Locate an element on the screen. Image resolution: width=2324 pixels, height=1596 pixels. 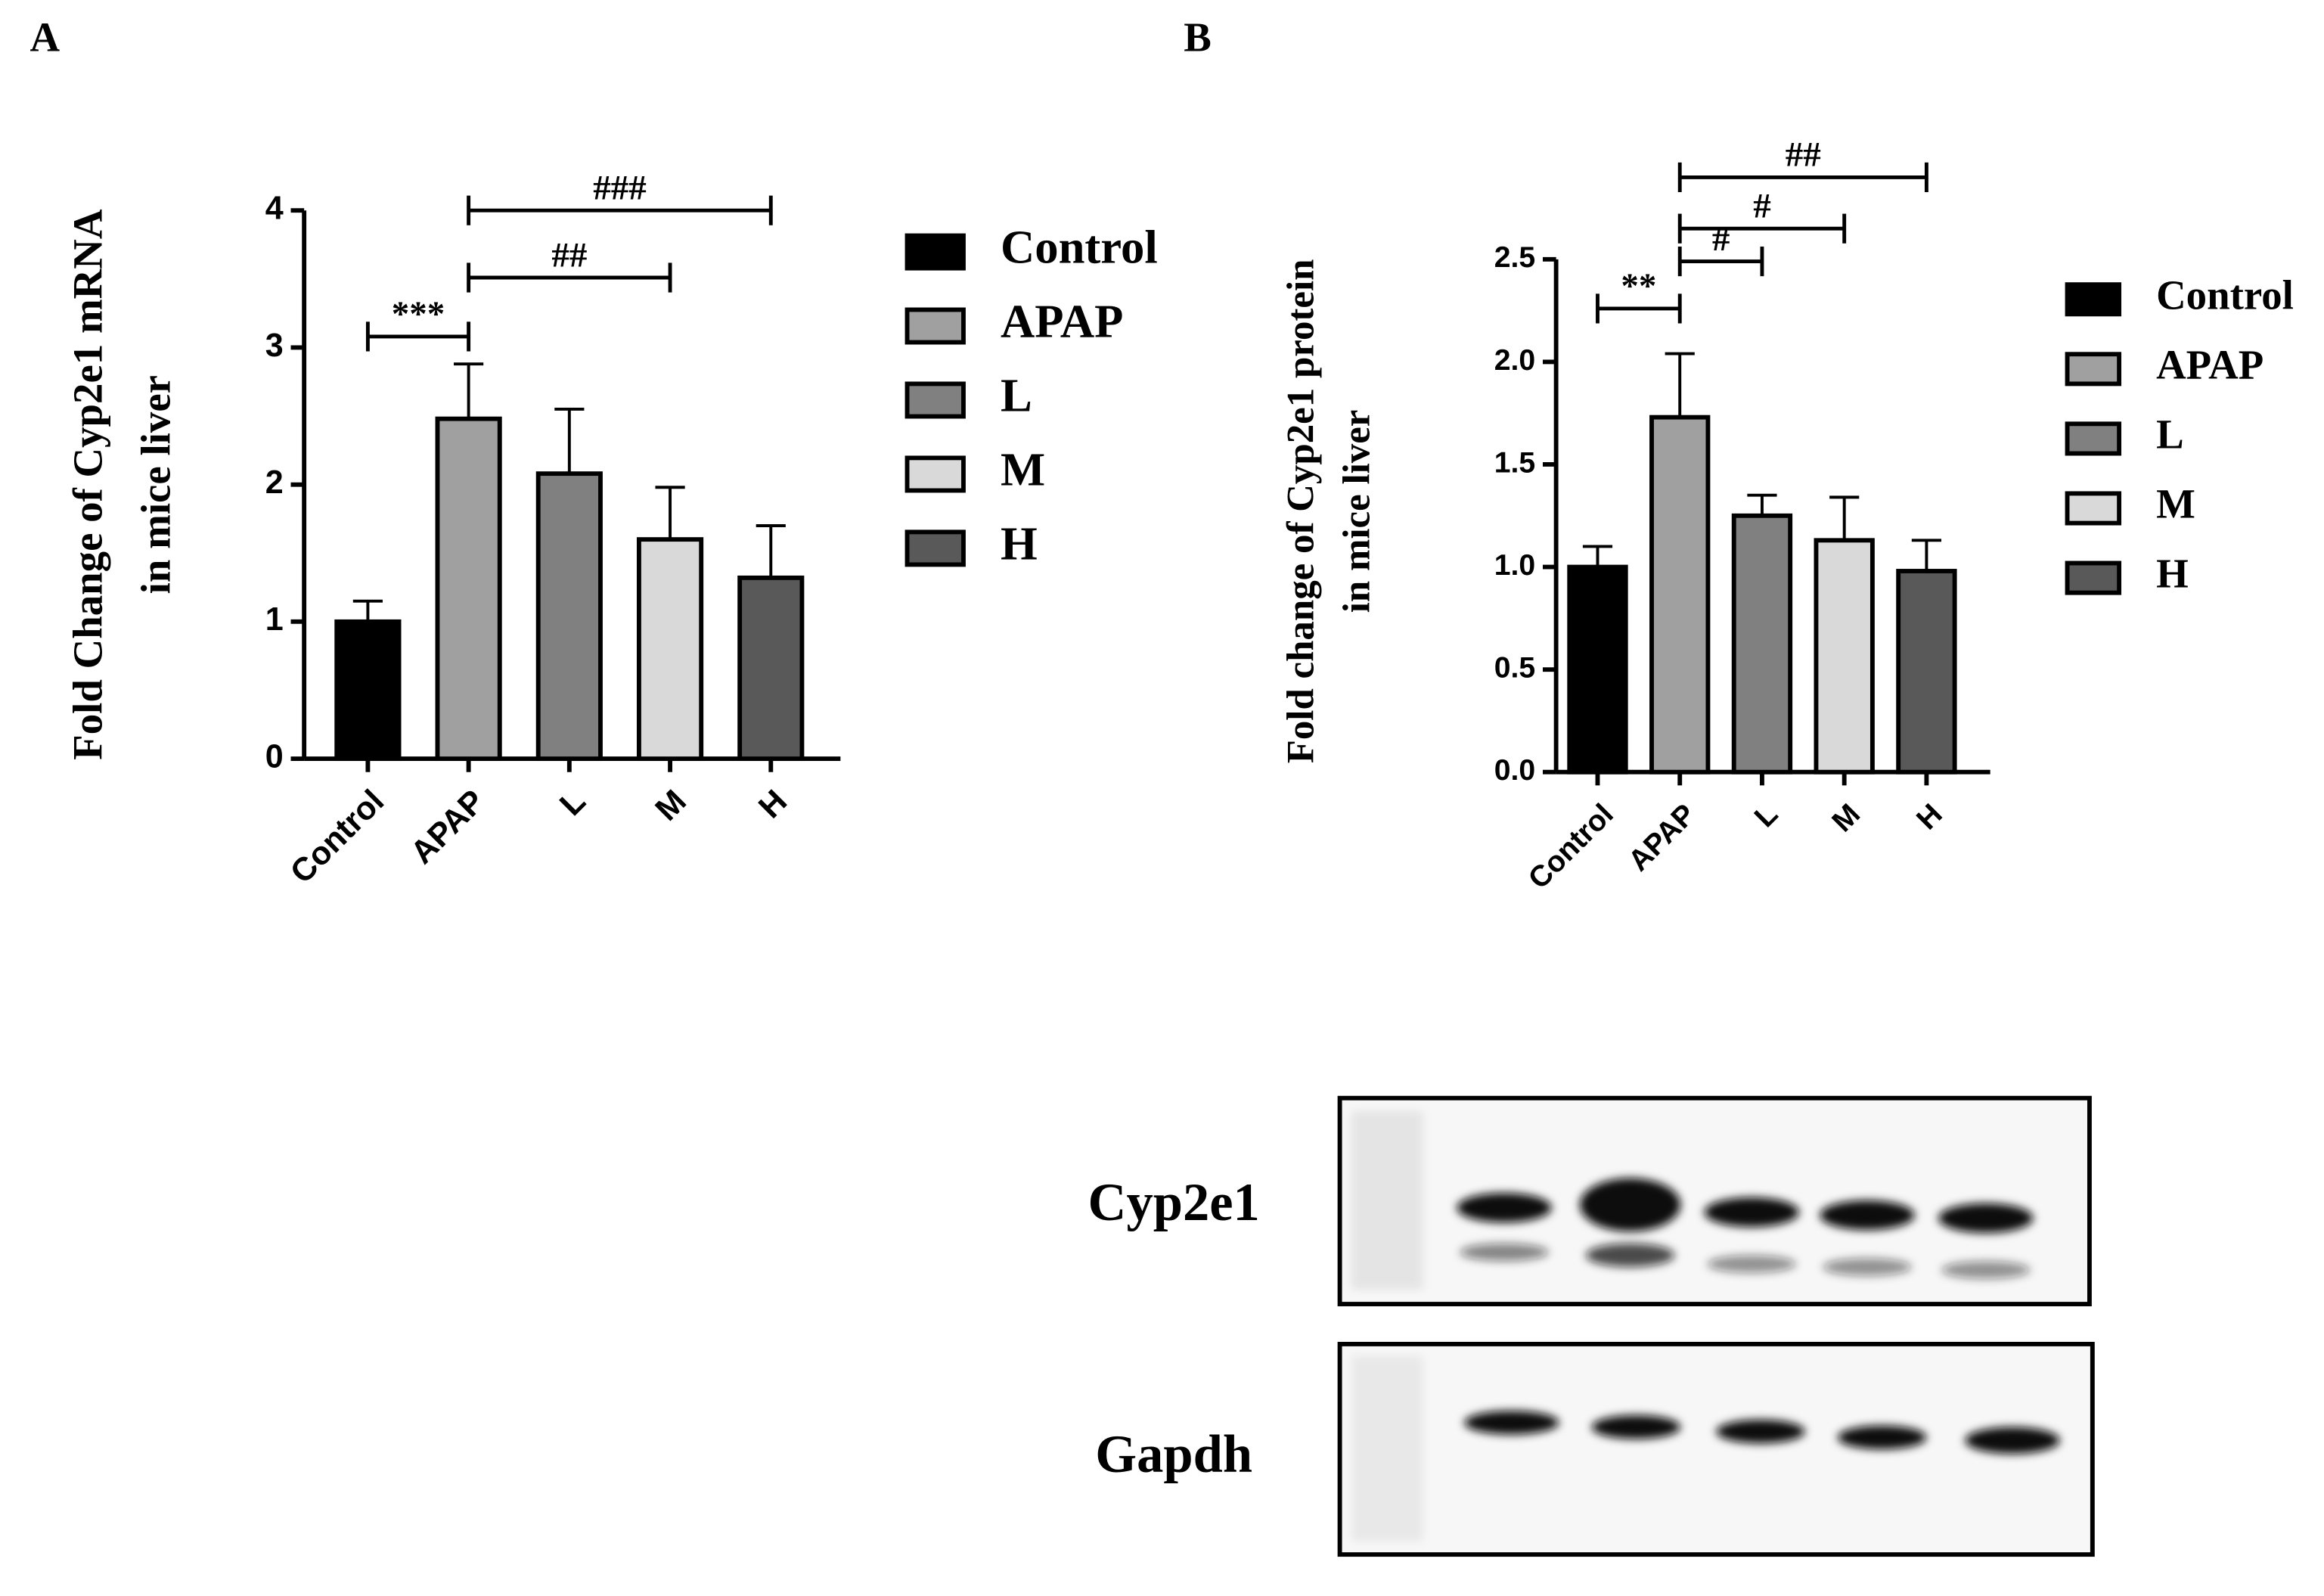
blot-label: Gapdh is located at coordinates (1173, 1454).